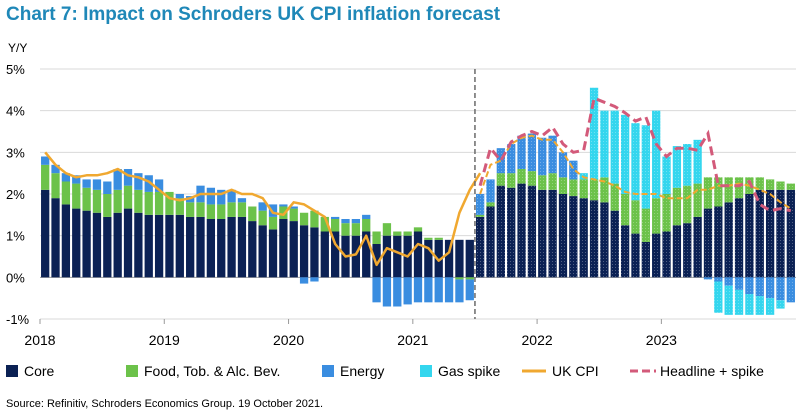  I want to click on y-tick-label: 0%, so click(15, 277).